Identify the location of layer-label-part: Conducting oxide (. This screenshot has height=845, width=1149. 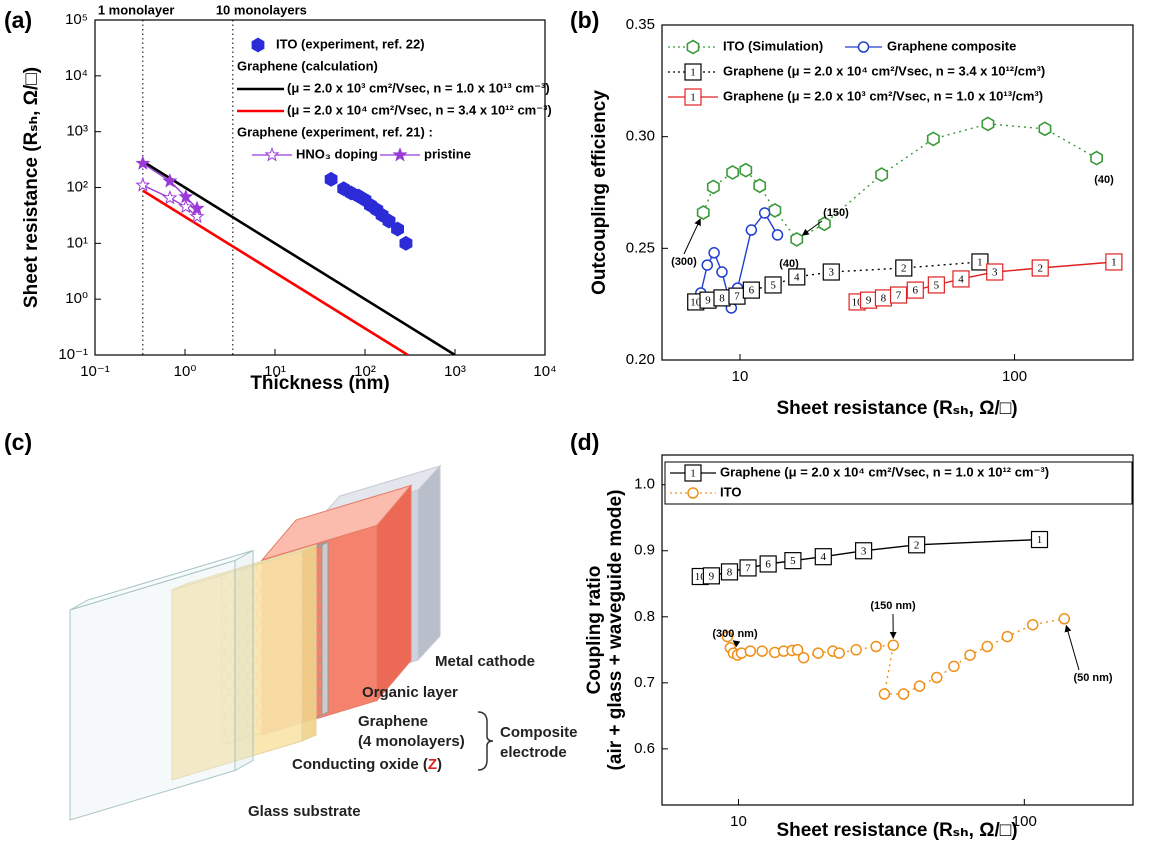
(360, 764).